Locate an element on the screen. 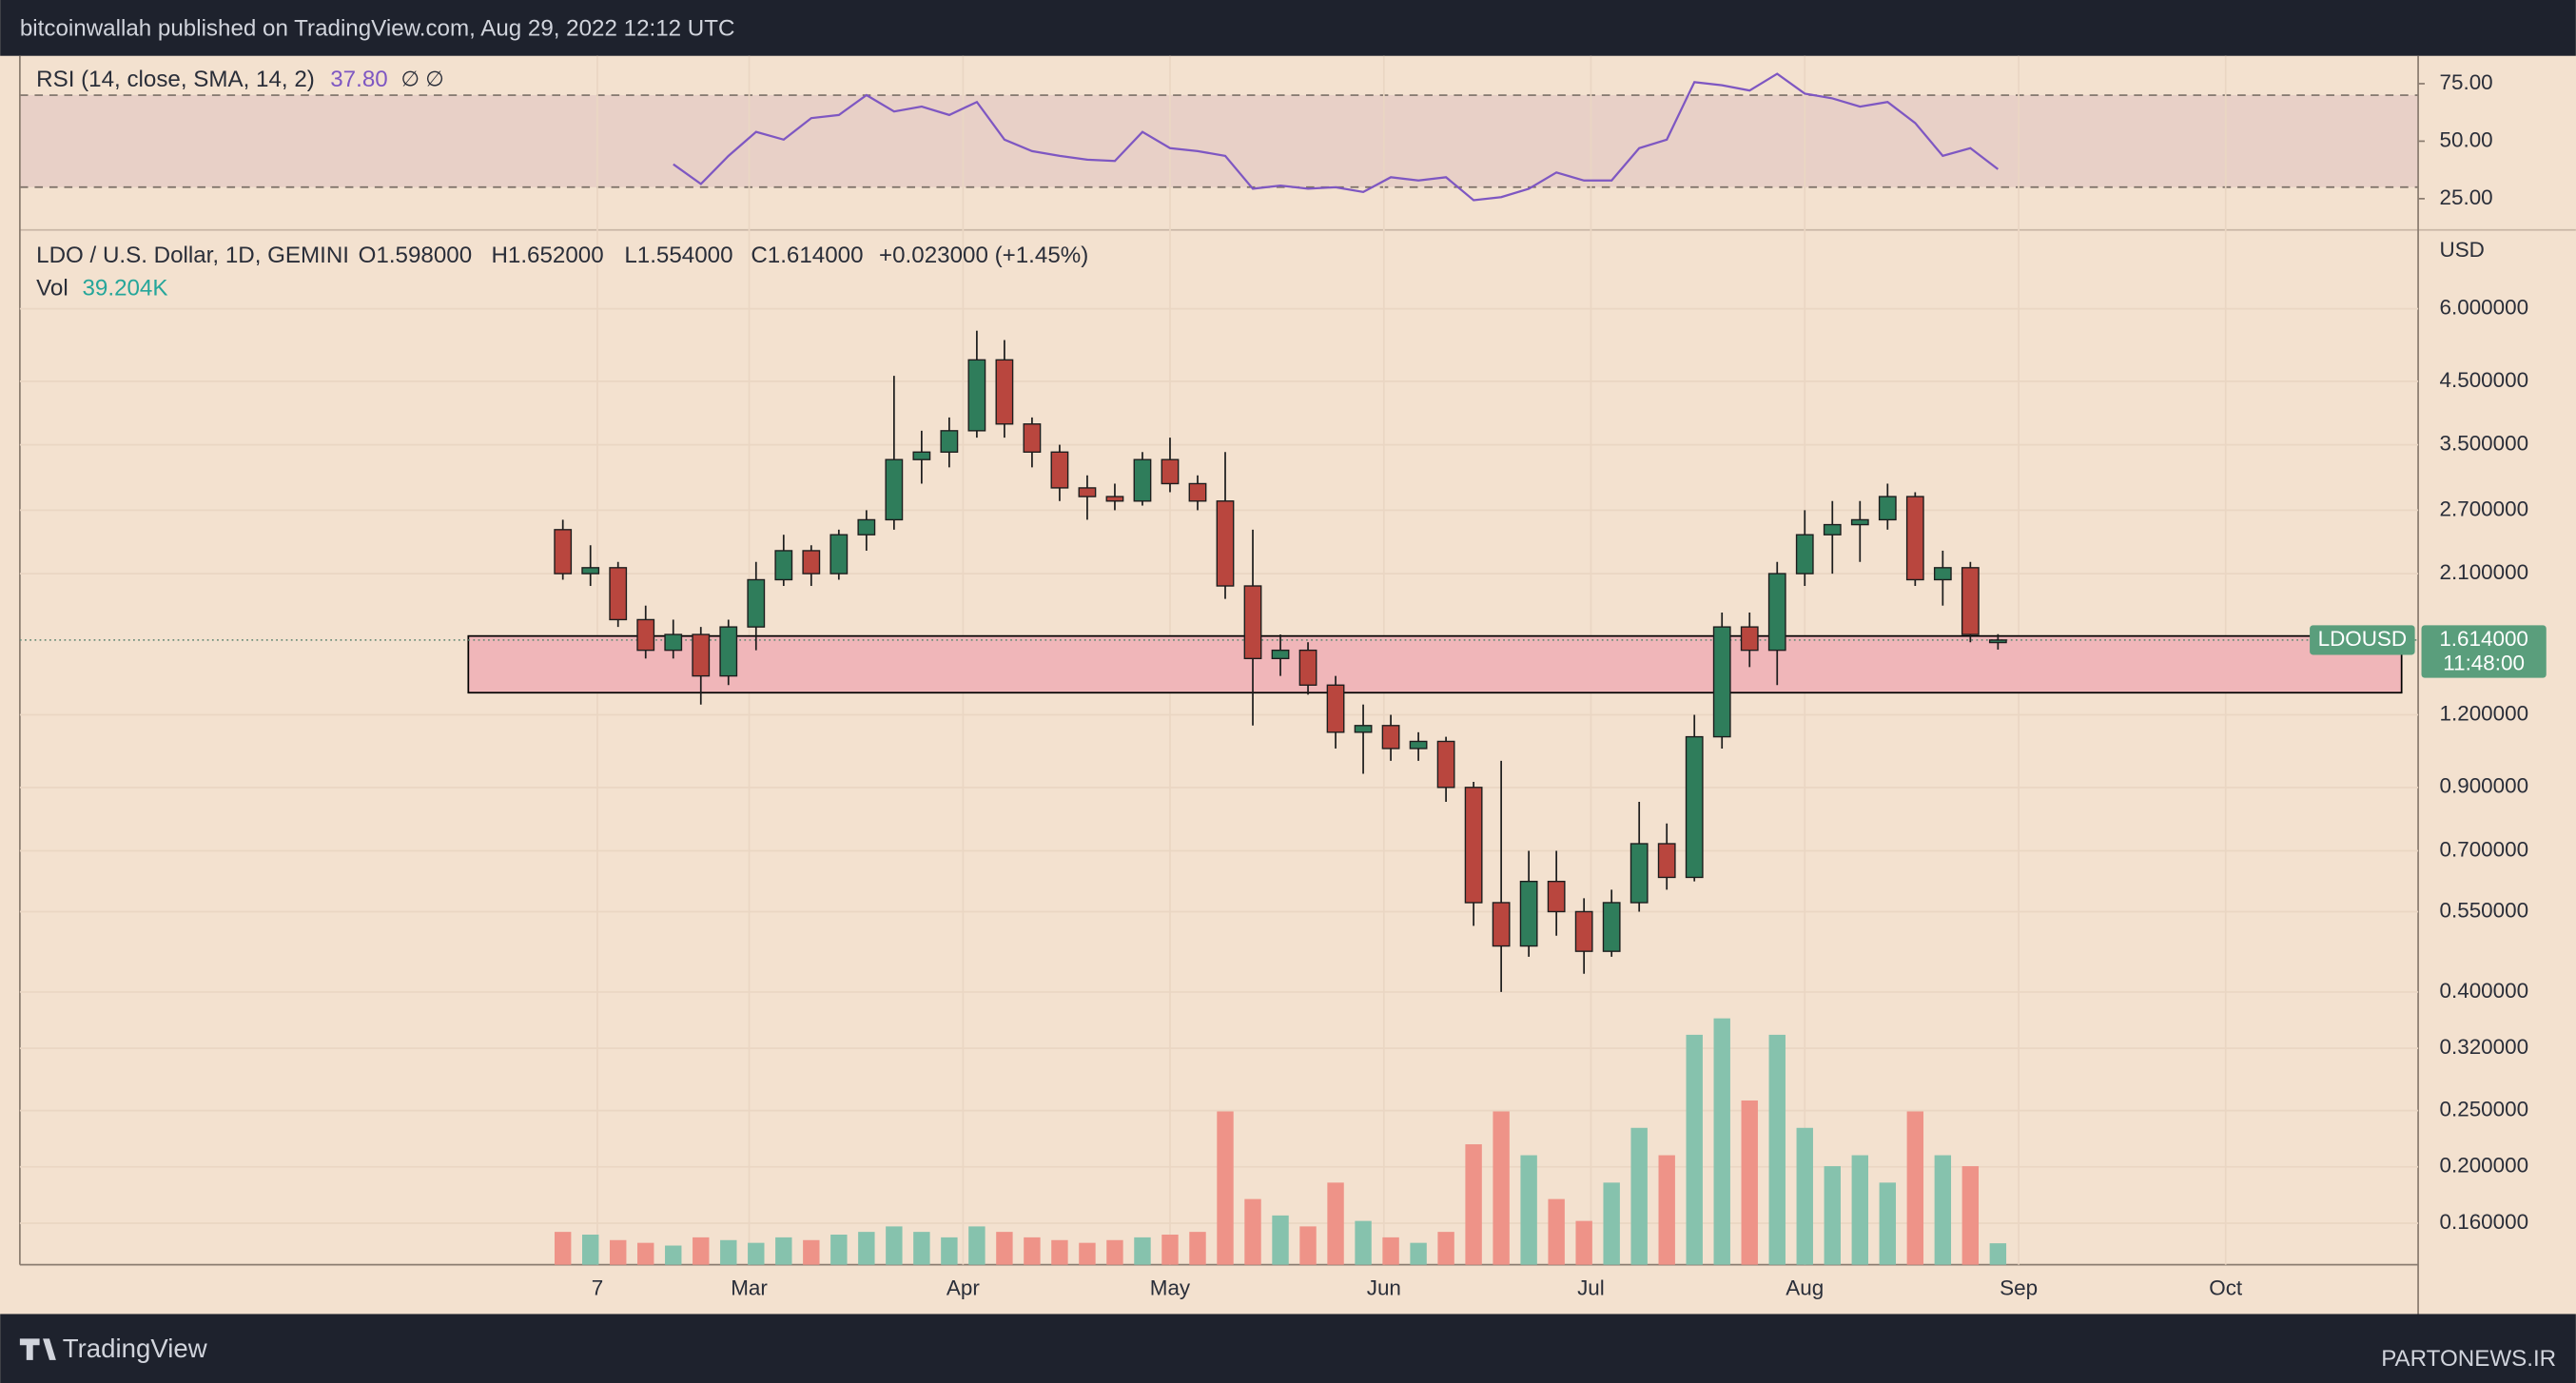  countdown-label: 11:48:00 is located at coordinates (2484, 663).